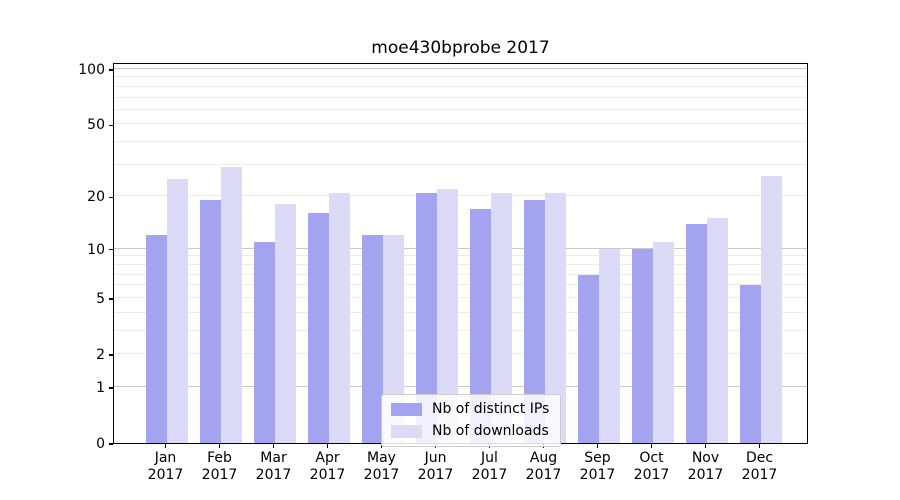  I want to click on x-tick-mark-oct, so click(651, 446).